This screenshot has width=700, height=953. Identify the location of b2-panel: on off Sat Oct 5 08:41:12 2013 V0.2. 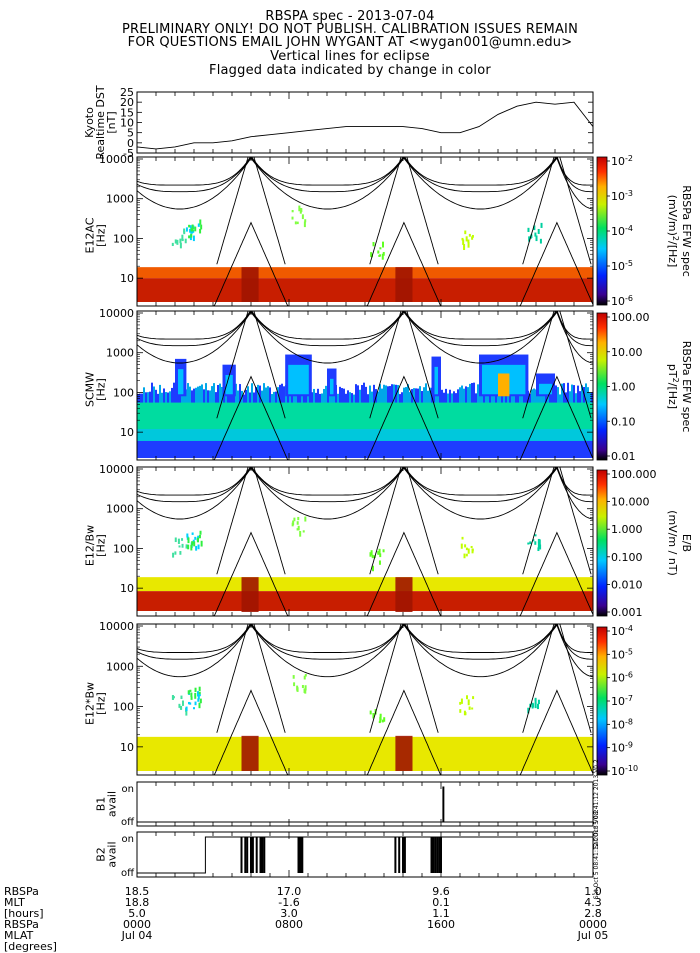
(360, 855).